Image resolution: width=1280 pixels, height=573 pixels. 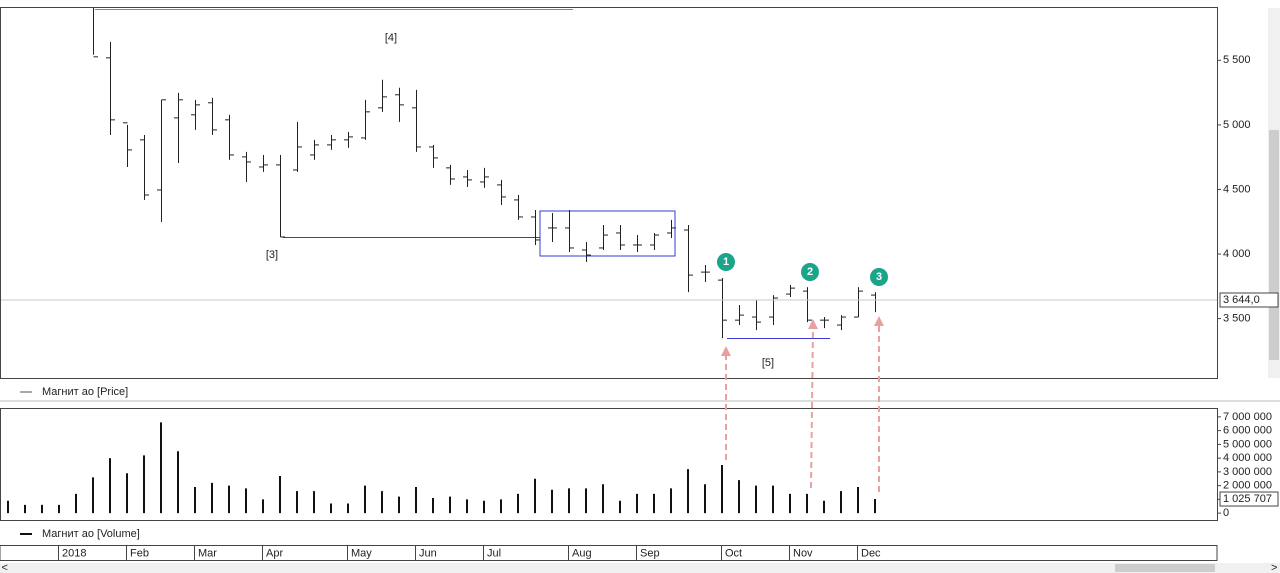 What do you see at coordinates (91, 534) in the screenshot?
I see `legend-volume: Магнит ао [Volume]` at bounding box center [91, 534].